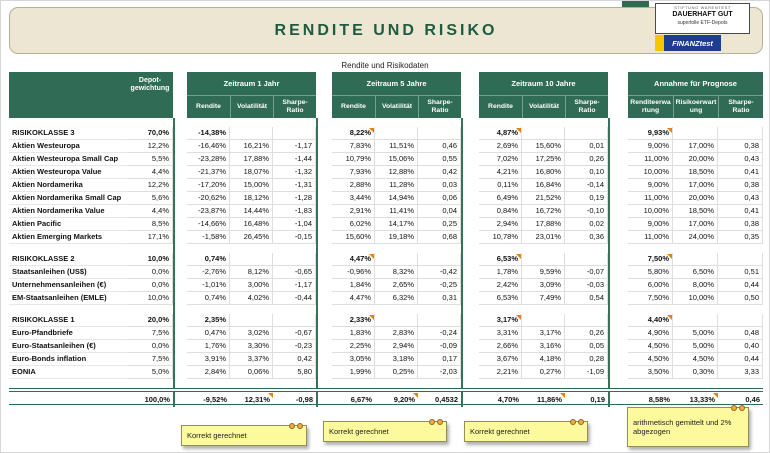 This screenshot has height=453, width=770. What do you see at coordinates (446, 399) in the screenshot?
I see `value-cell: 0,4532` at bounding box center [446, 399].